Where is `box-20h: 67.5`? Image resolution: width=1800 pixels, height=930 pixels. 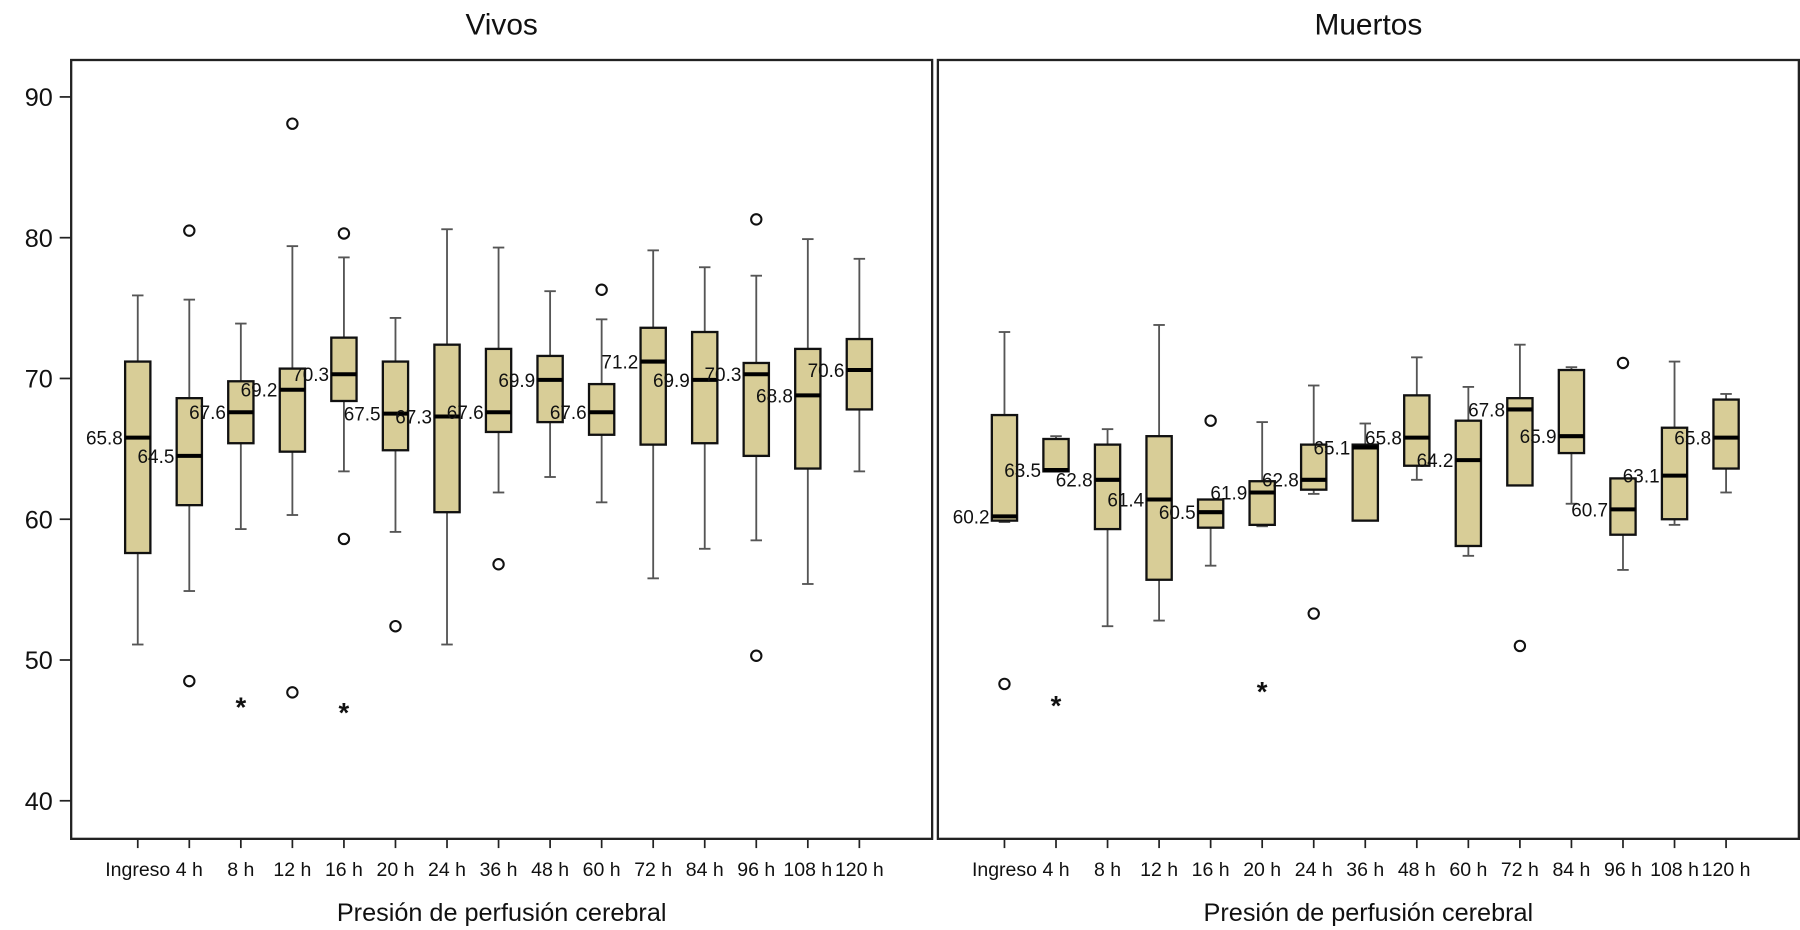
box-20h: 67.5 is located at coordinates (377, 475).